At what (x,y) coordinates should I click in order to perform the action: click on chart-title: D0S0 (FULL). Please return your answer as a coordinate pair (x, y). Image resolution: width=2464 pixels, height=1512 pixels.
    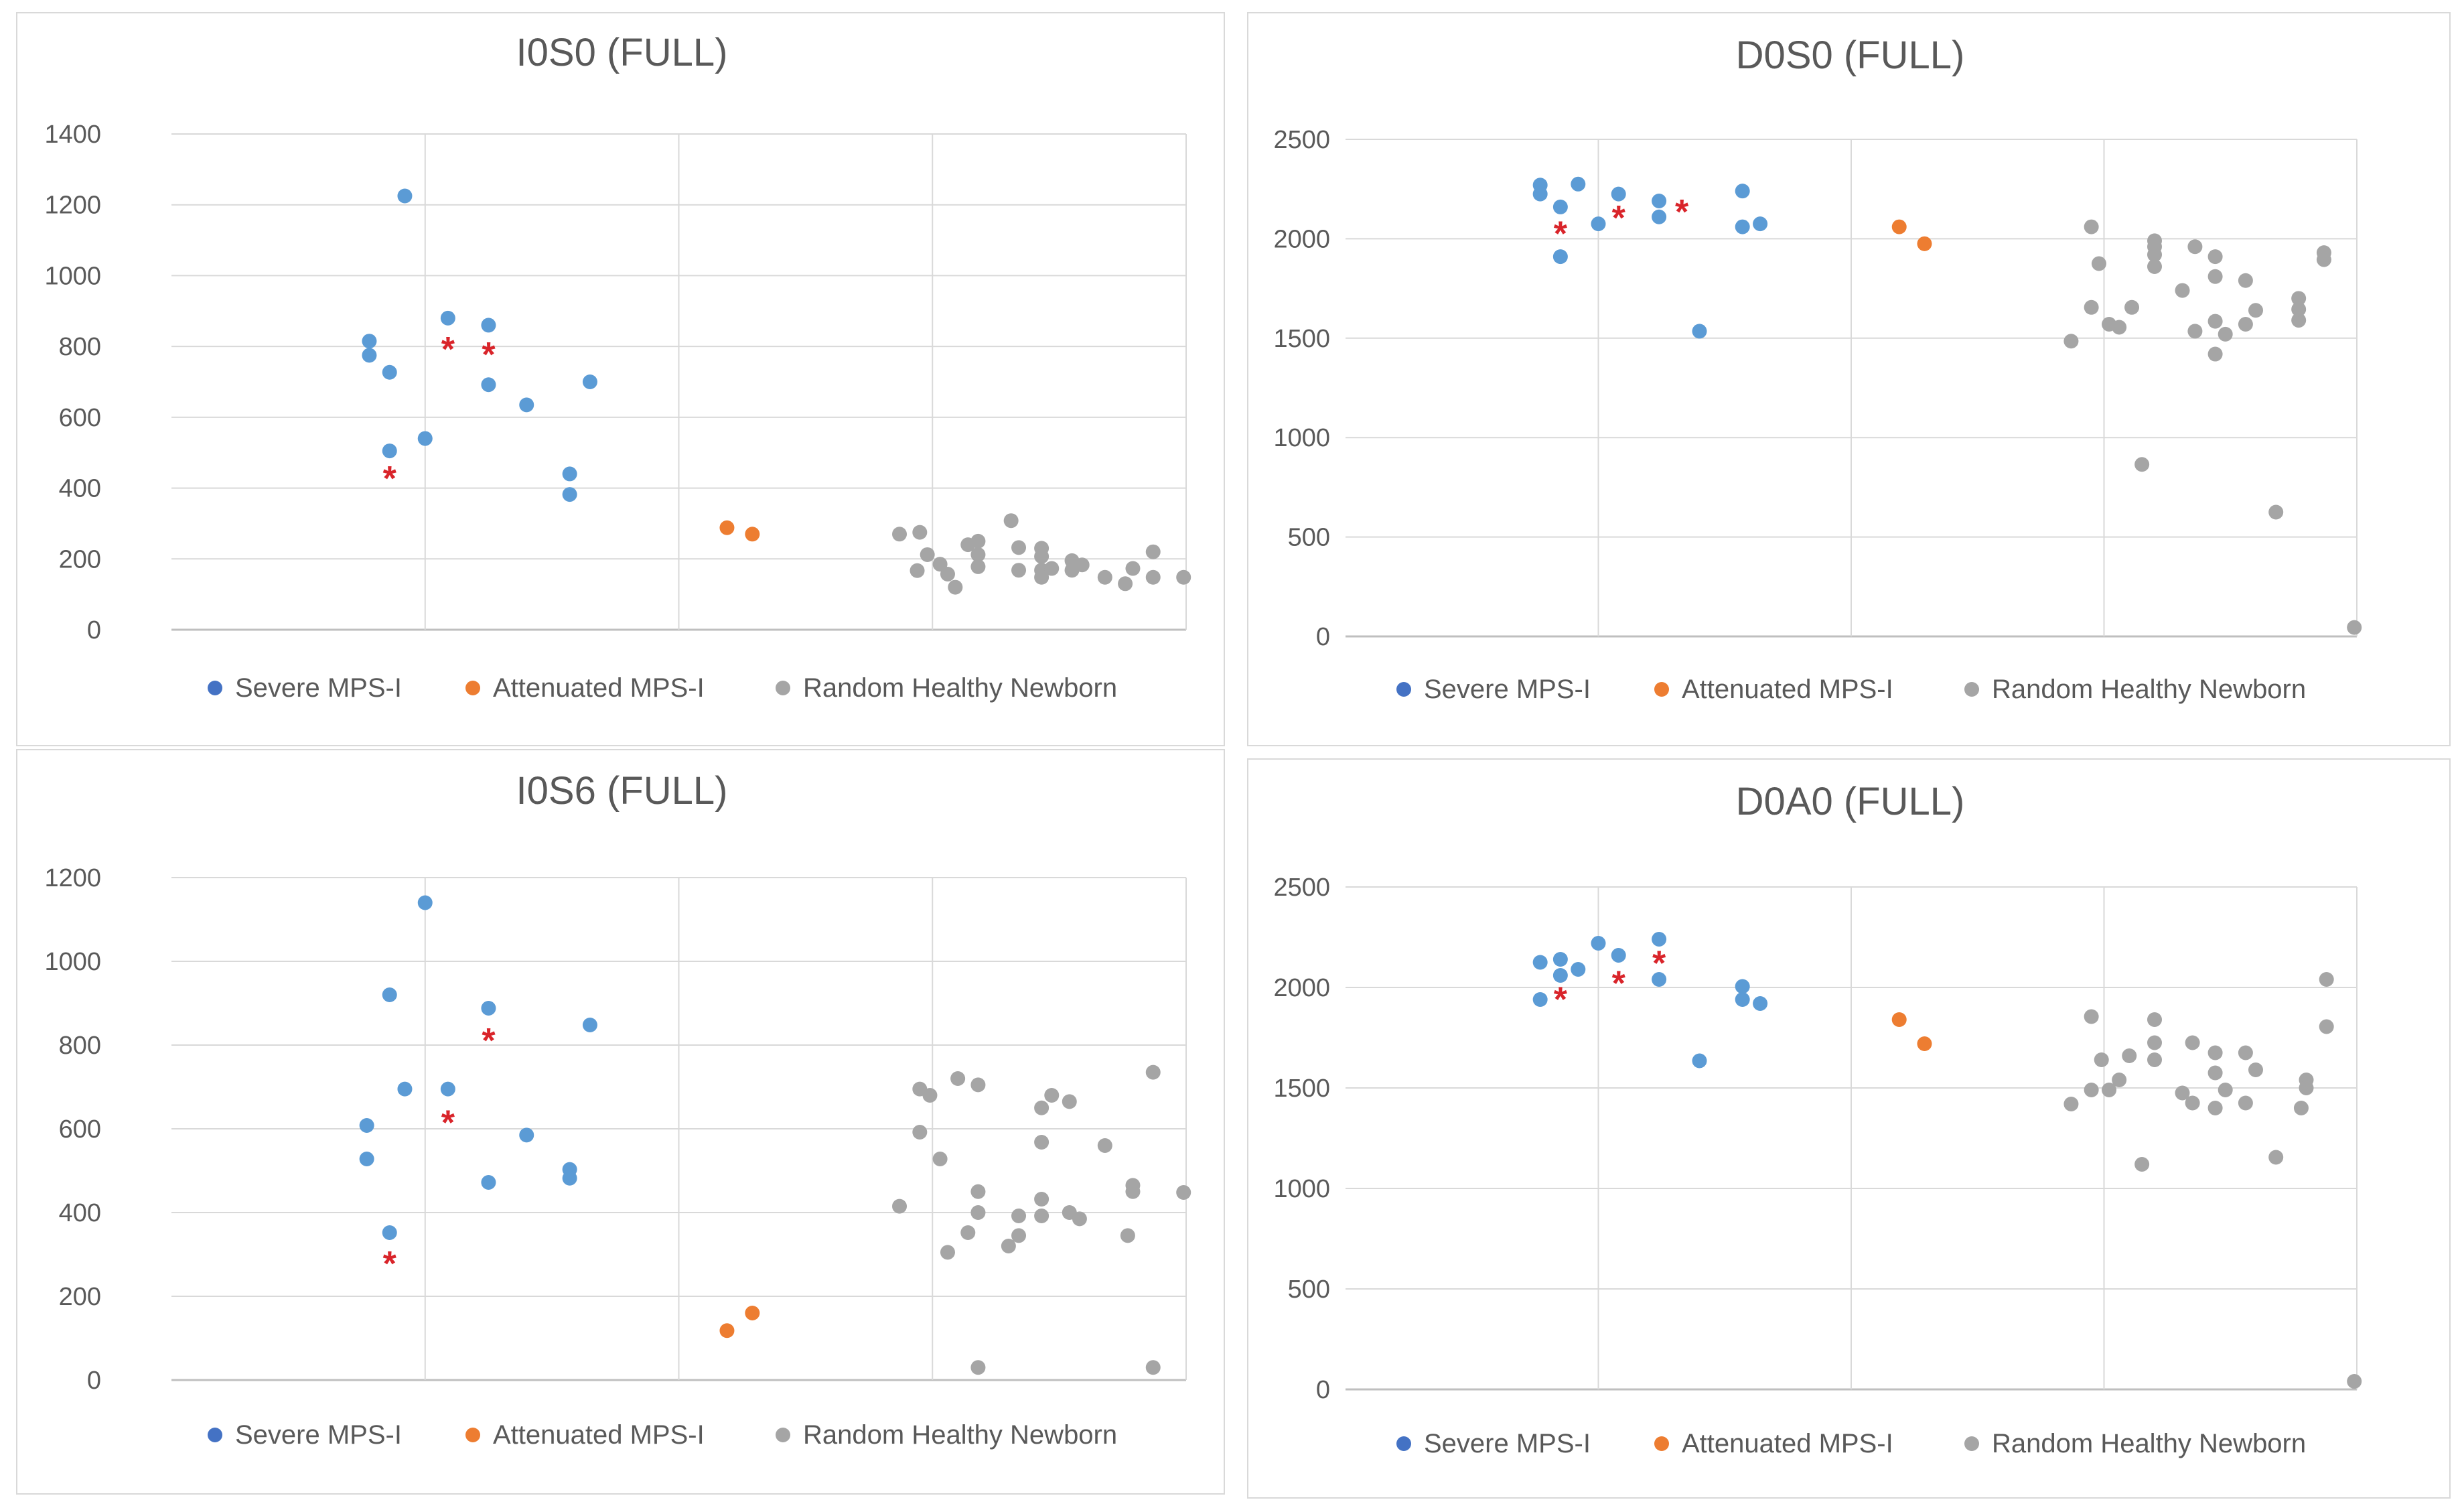
    Looking at the image, I should click on (1851, 55).